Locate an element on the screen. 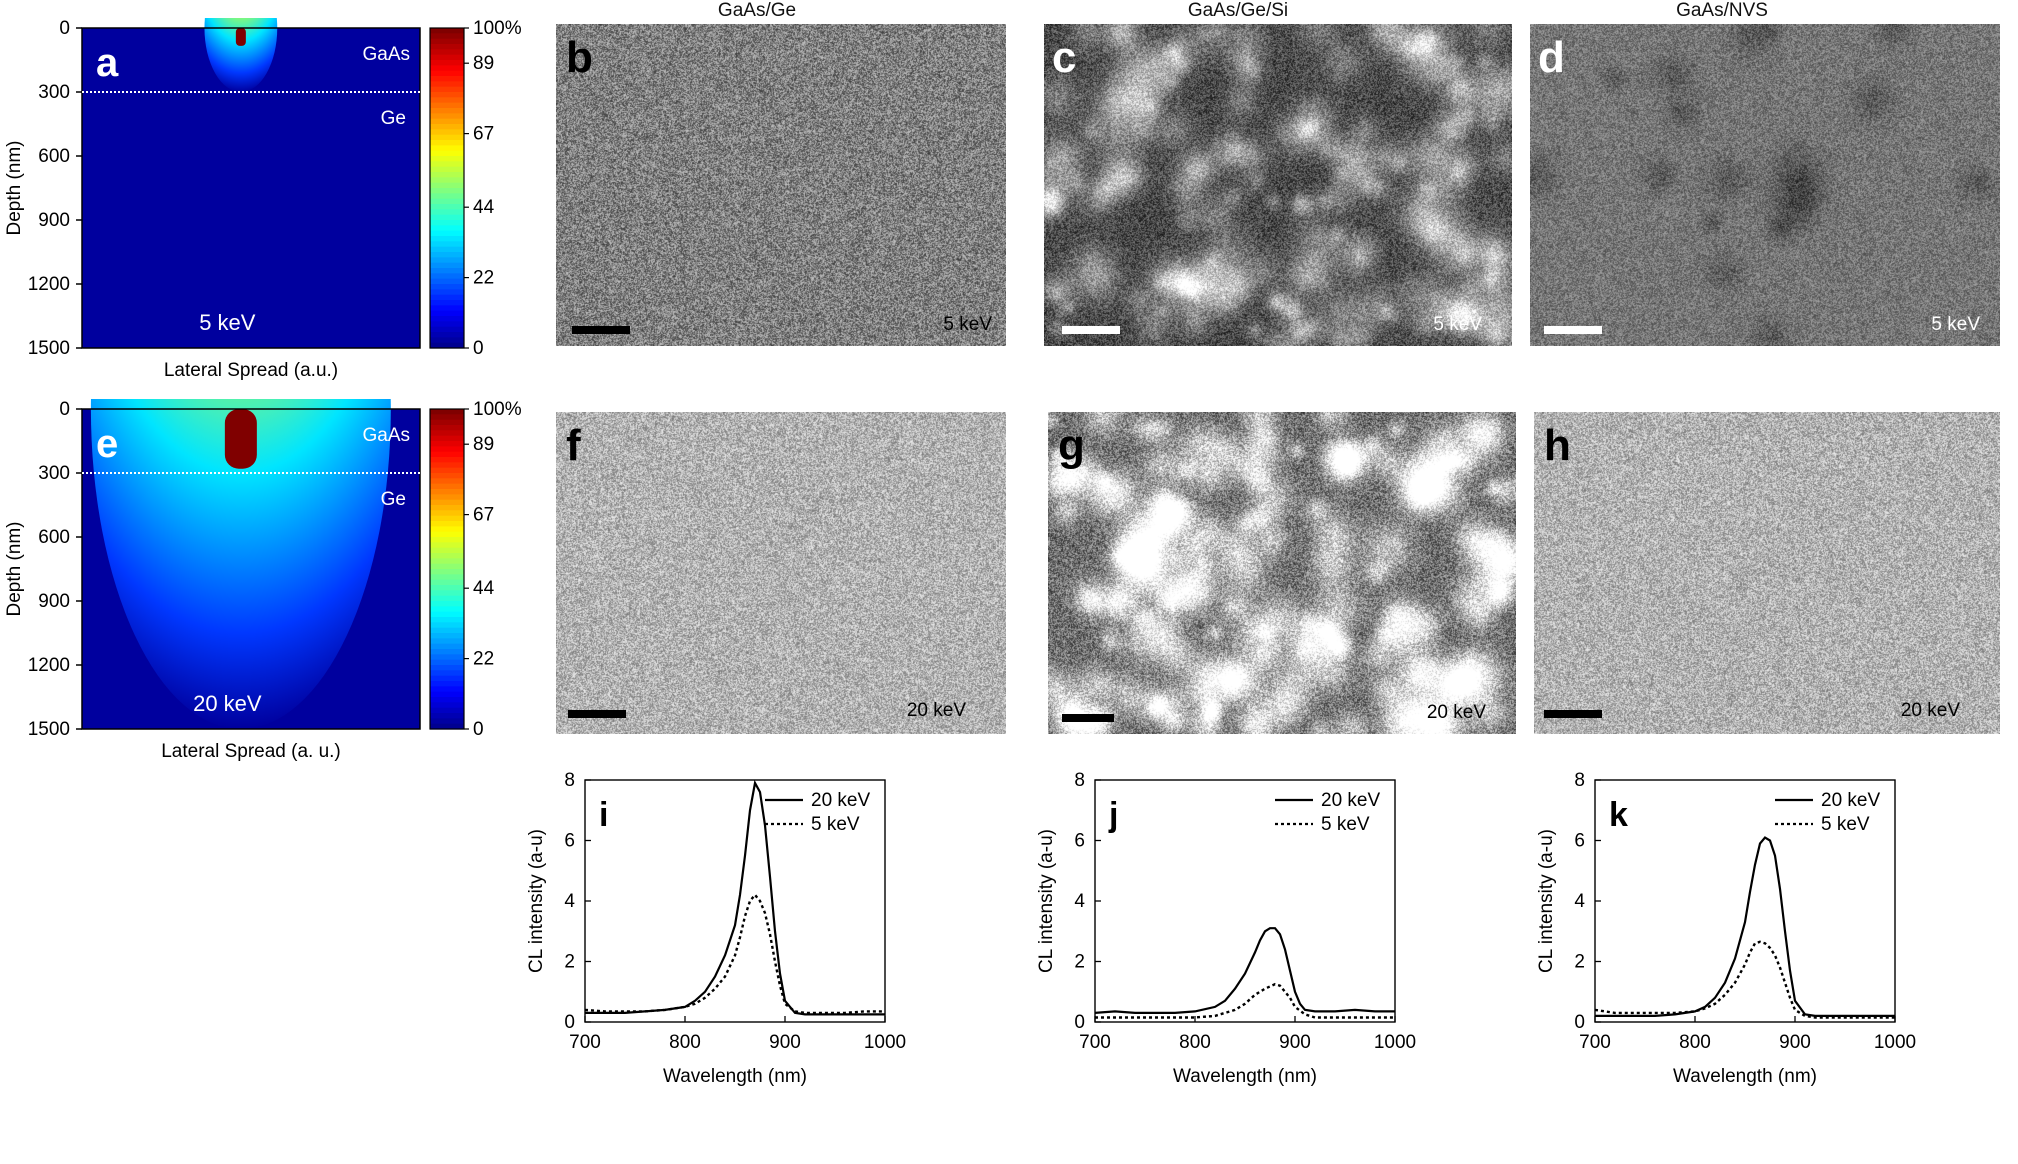 This screenshot has width=2018, height=1164. x-tick-label: 1000 is located at coordinates (1395, 1042).